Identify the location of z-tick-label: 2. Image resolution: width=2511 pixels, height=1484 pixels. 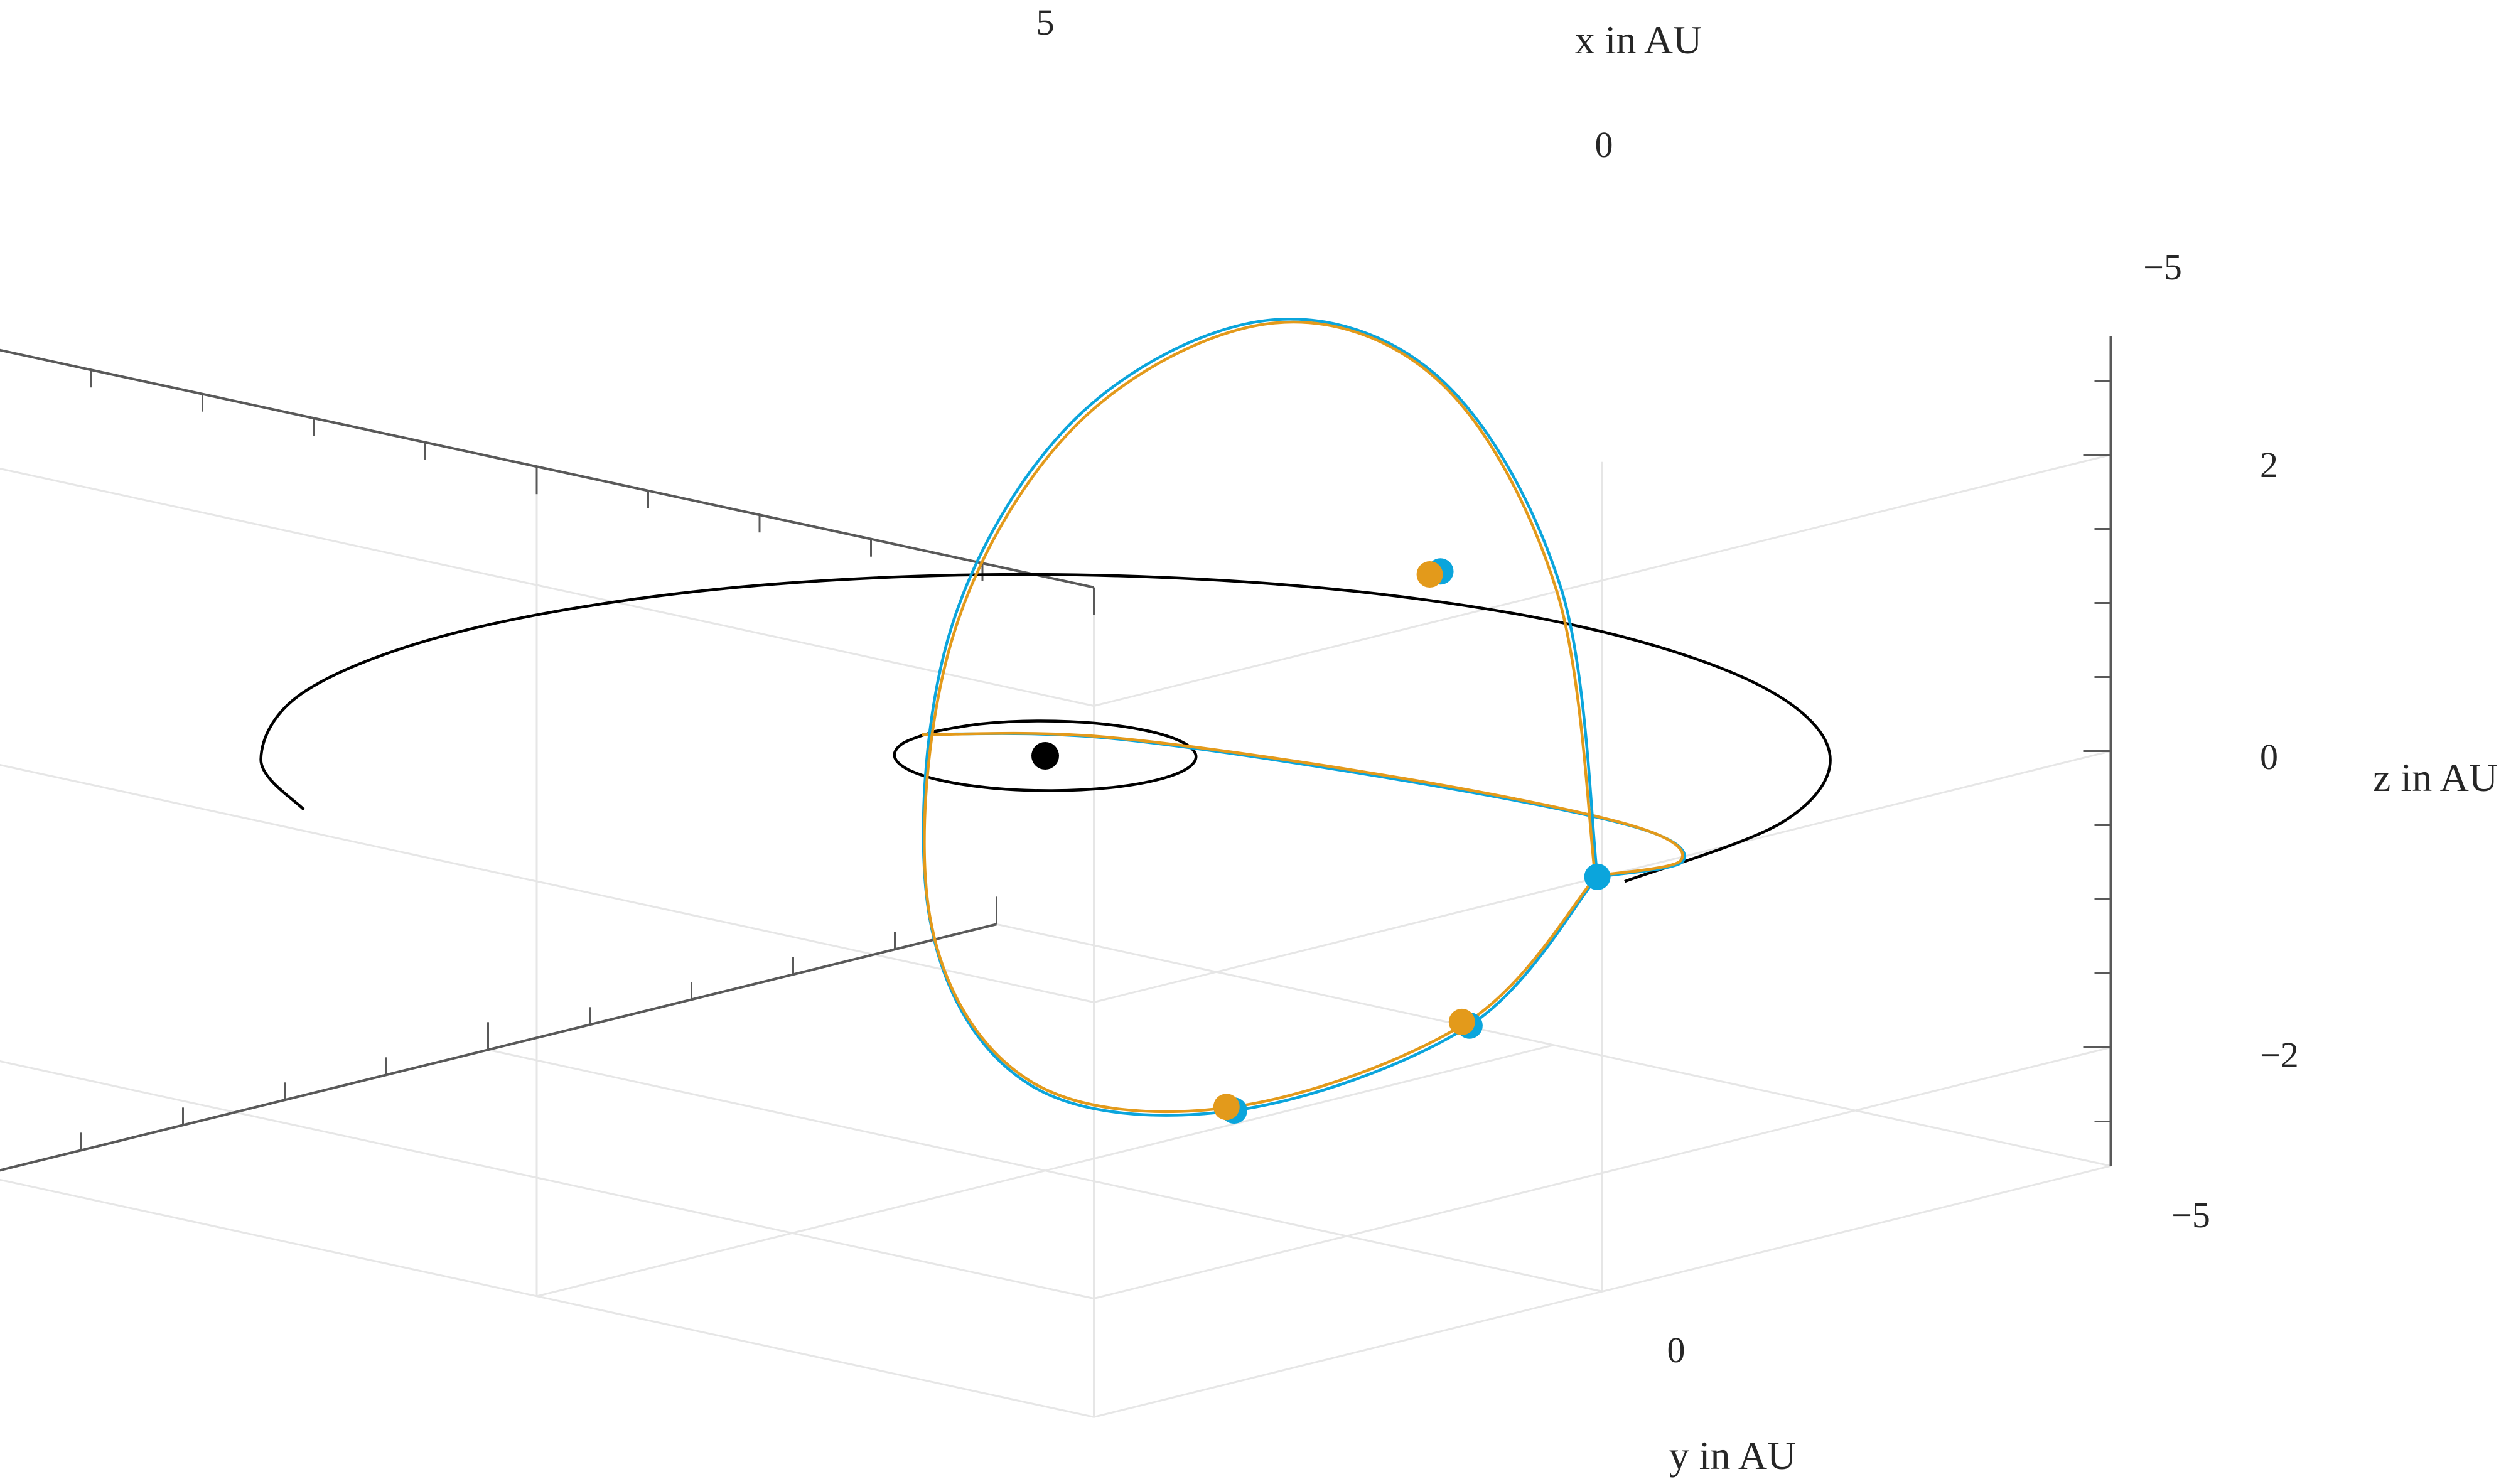
(2269, 464).